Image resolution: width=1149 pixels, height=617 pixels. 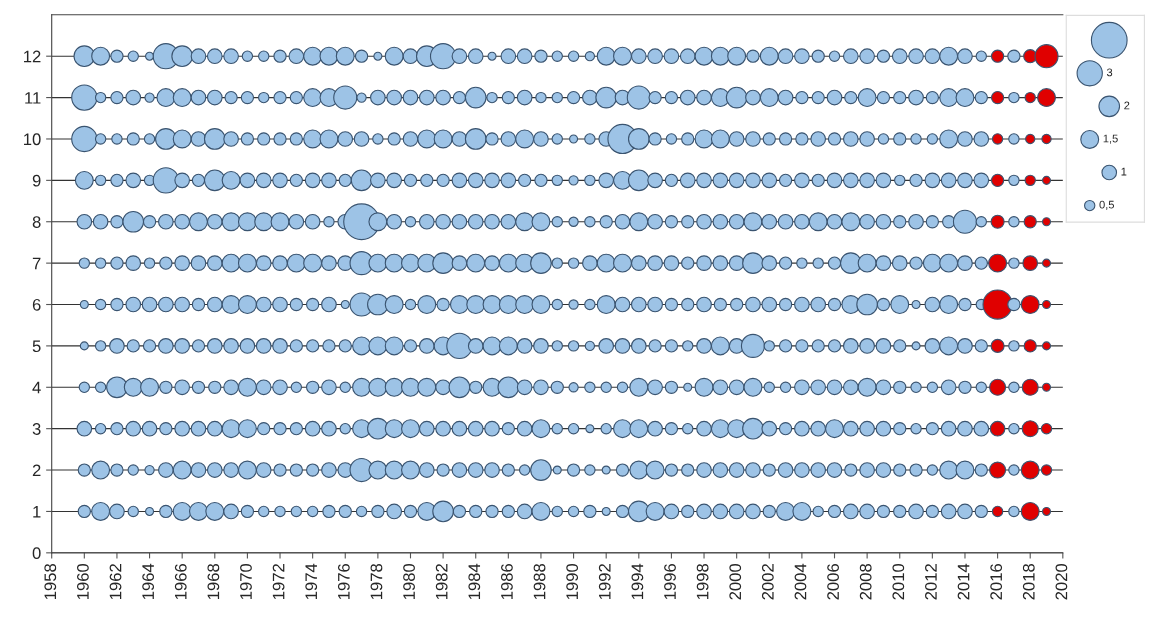 What do you see at coordinates (278, 582) in the screenshot?
I see `x-tick-label: 1972` at bounding box center [278, 582].